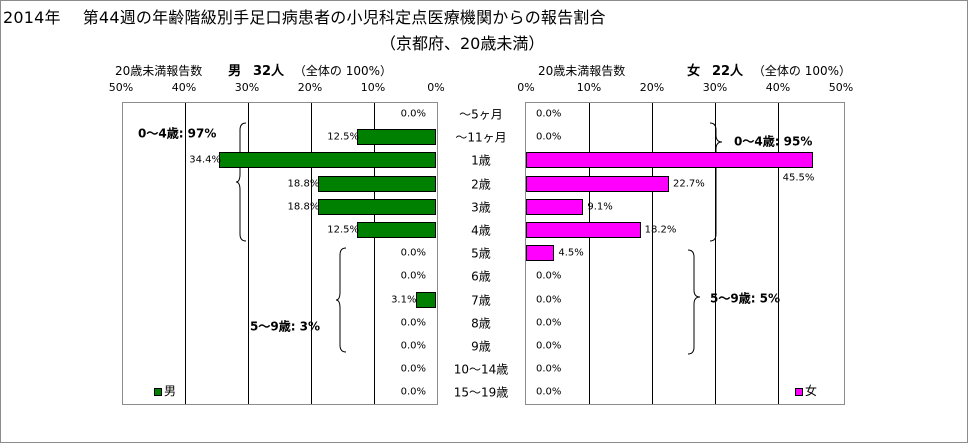  What do you see at coordinates (773, 141) in the screenshot?
I see `female-group-0-4-label: 0～4歳: 95%` at bounding box center [773, 141].